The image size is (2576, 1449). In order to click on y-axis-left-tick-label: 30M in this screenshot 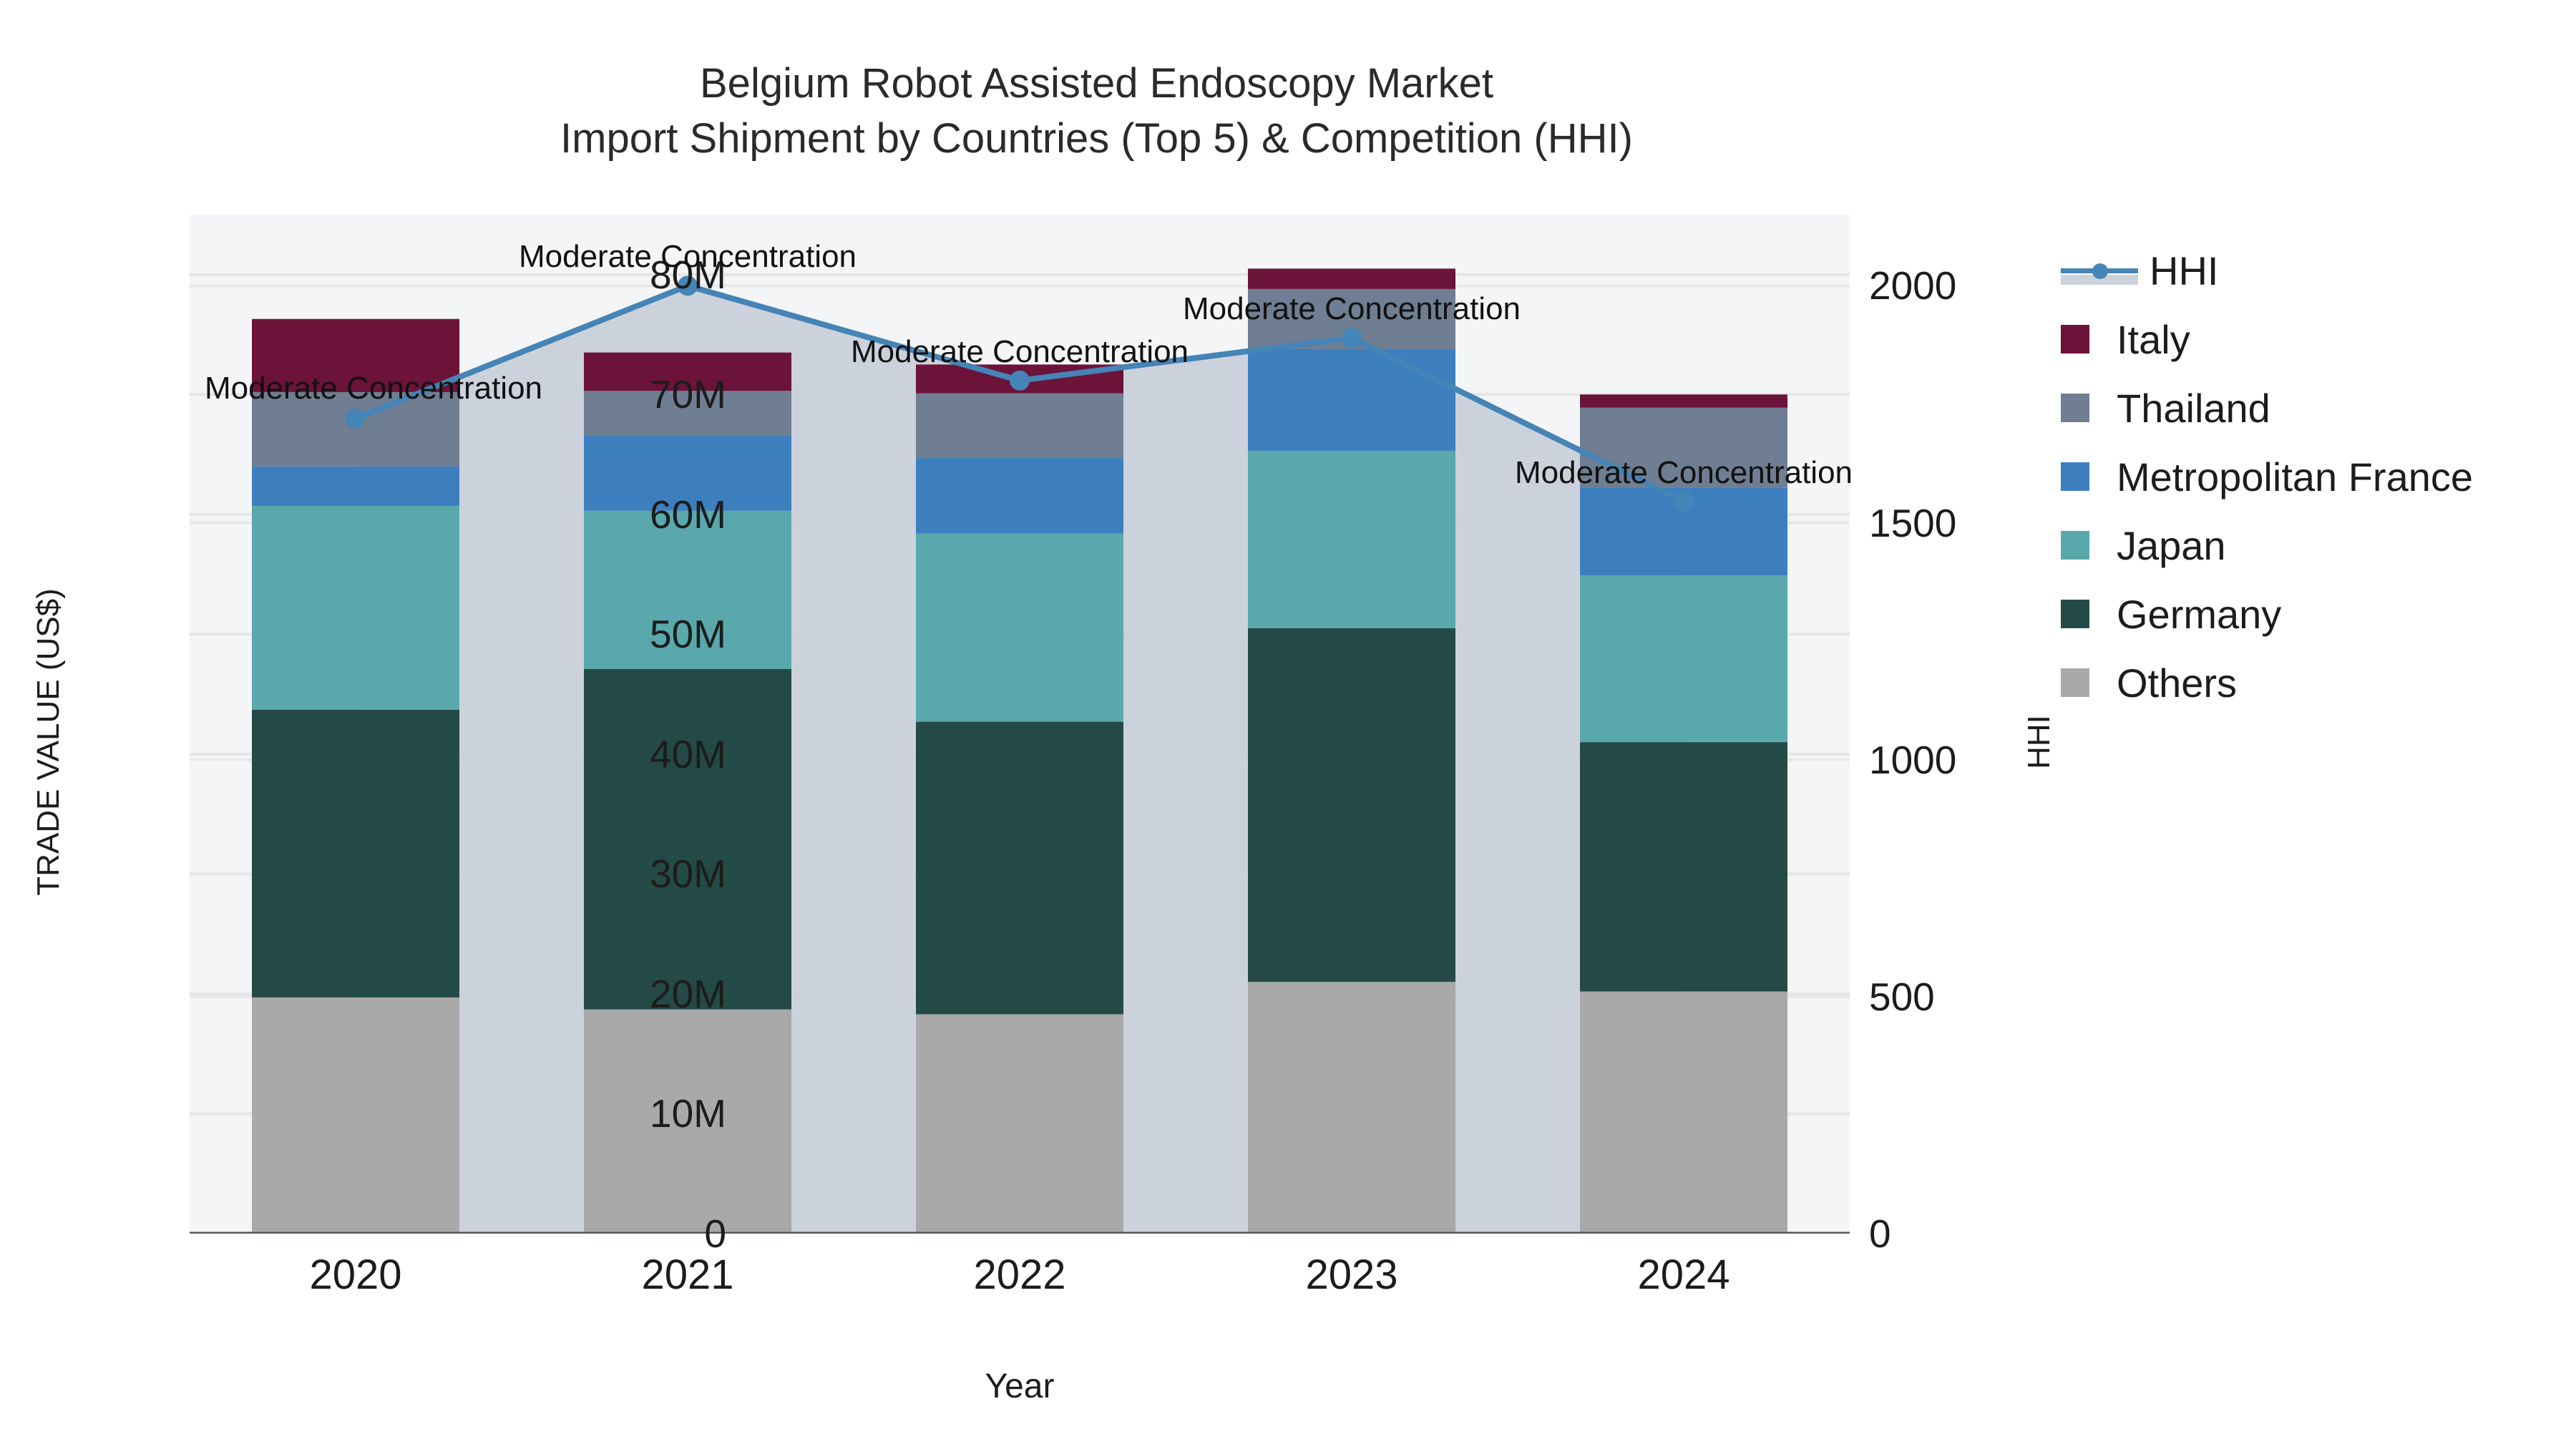, I will do `click(688, 875)`.